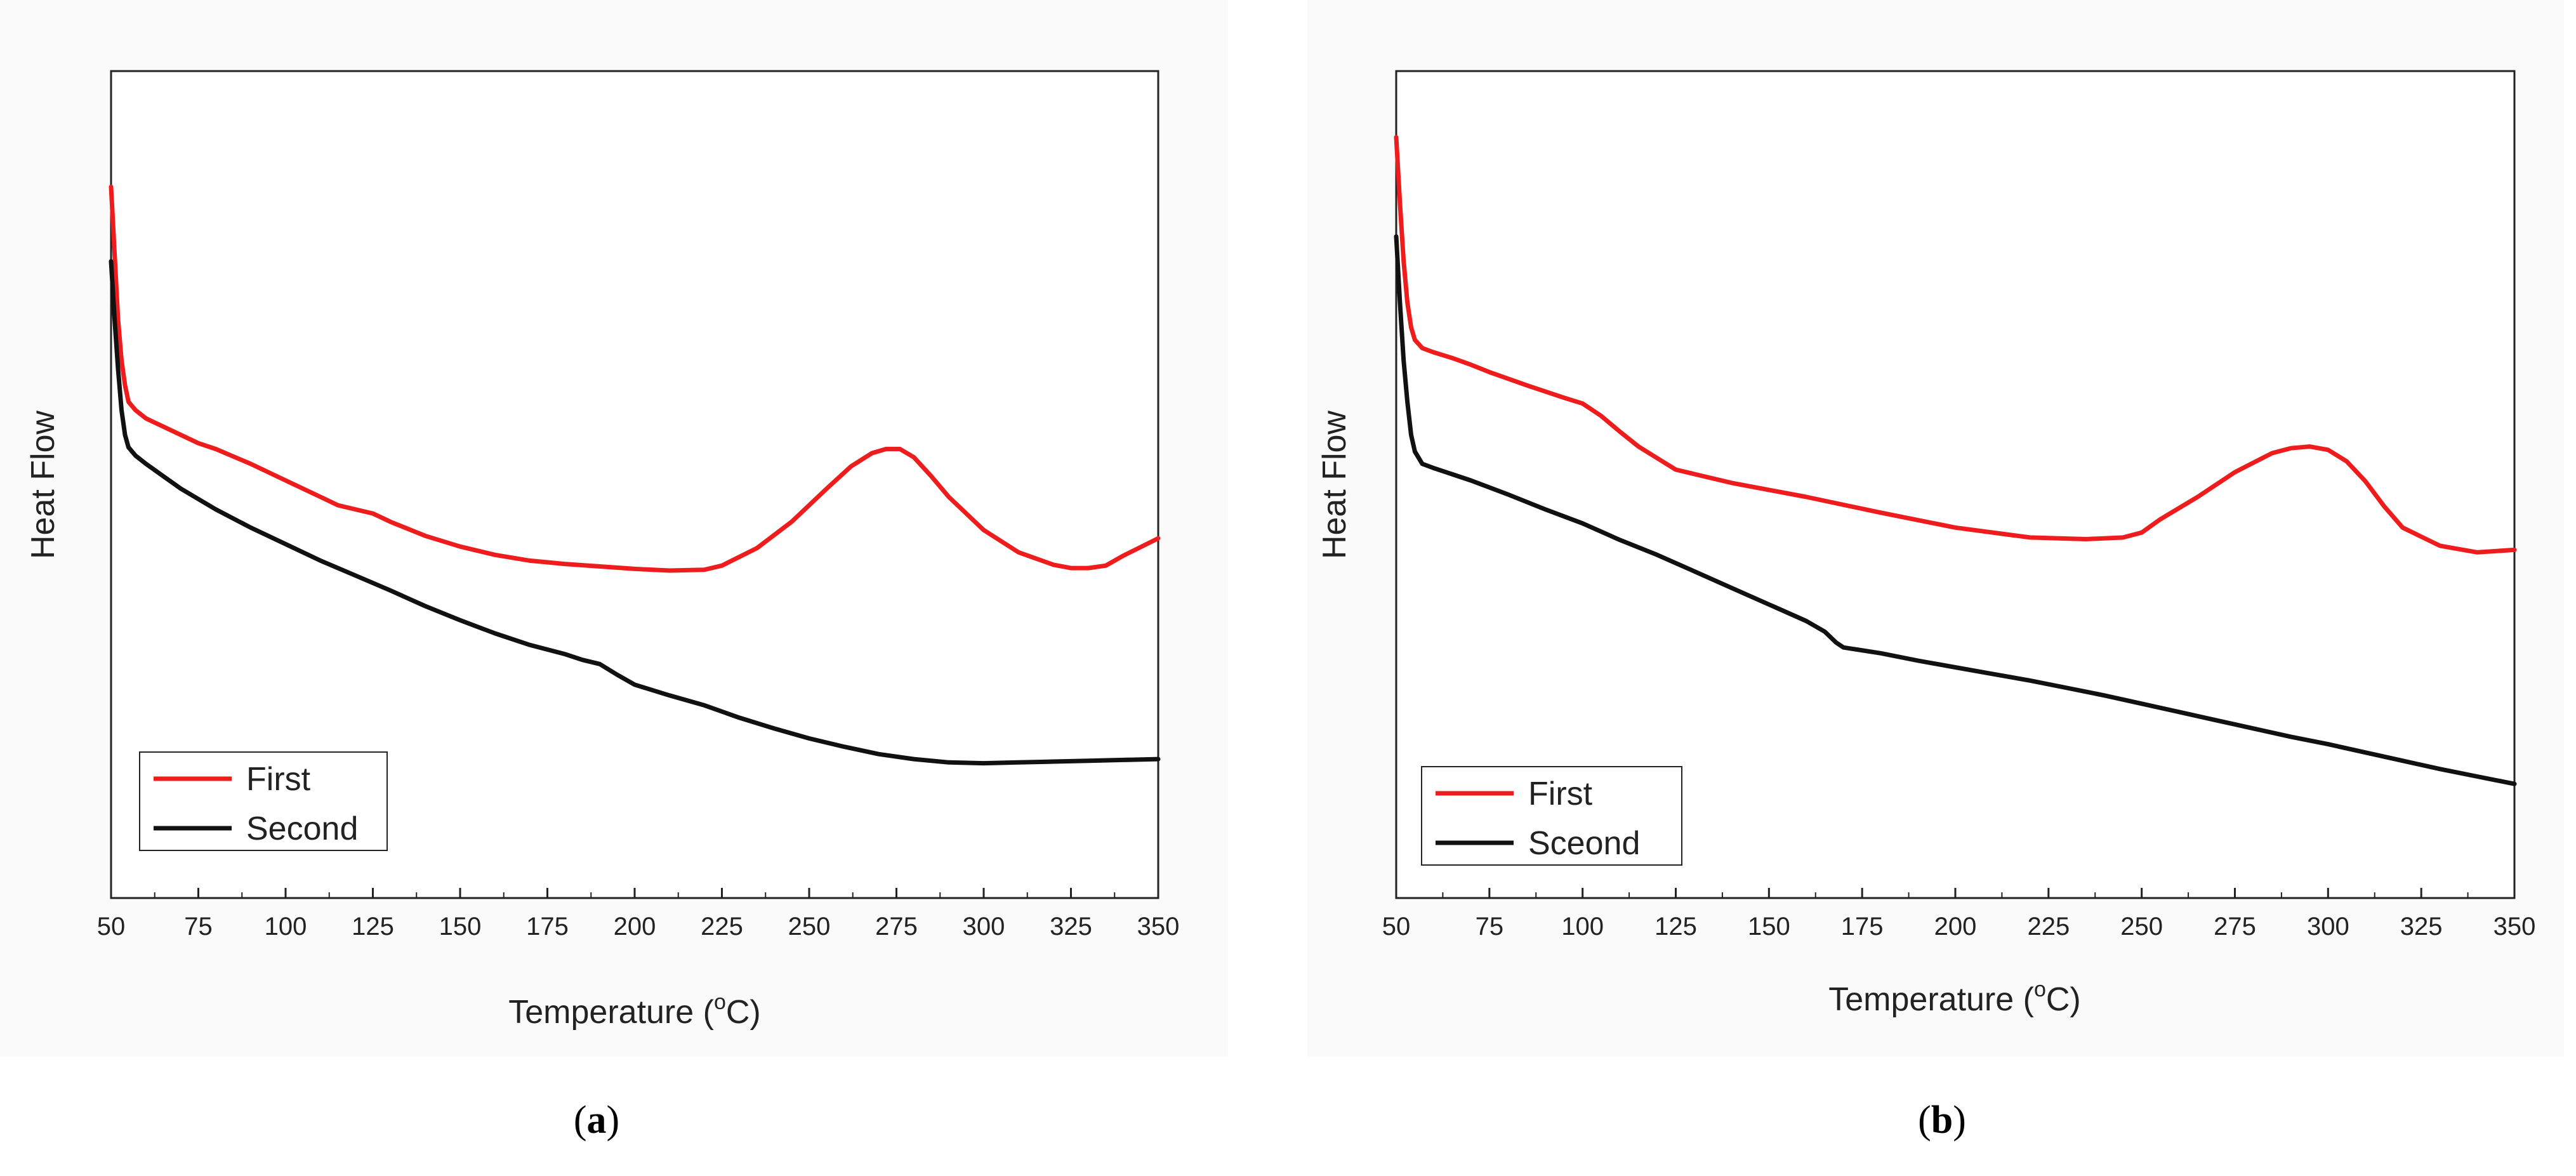 The width and height of the screenshot is (2576, 1176). Describe the element at coordinates (43, 485) in the screenshot. I see `chart-a-y-axis-title: Heat Flow` at that location.